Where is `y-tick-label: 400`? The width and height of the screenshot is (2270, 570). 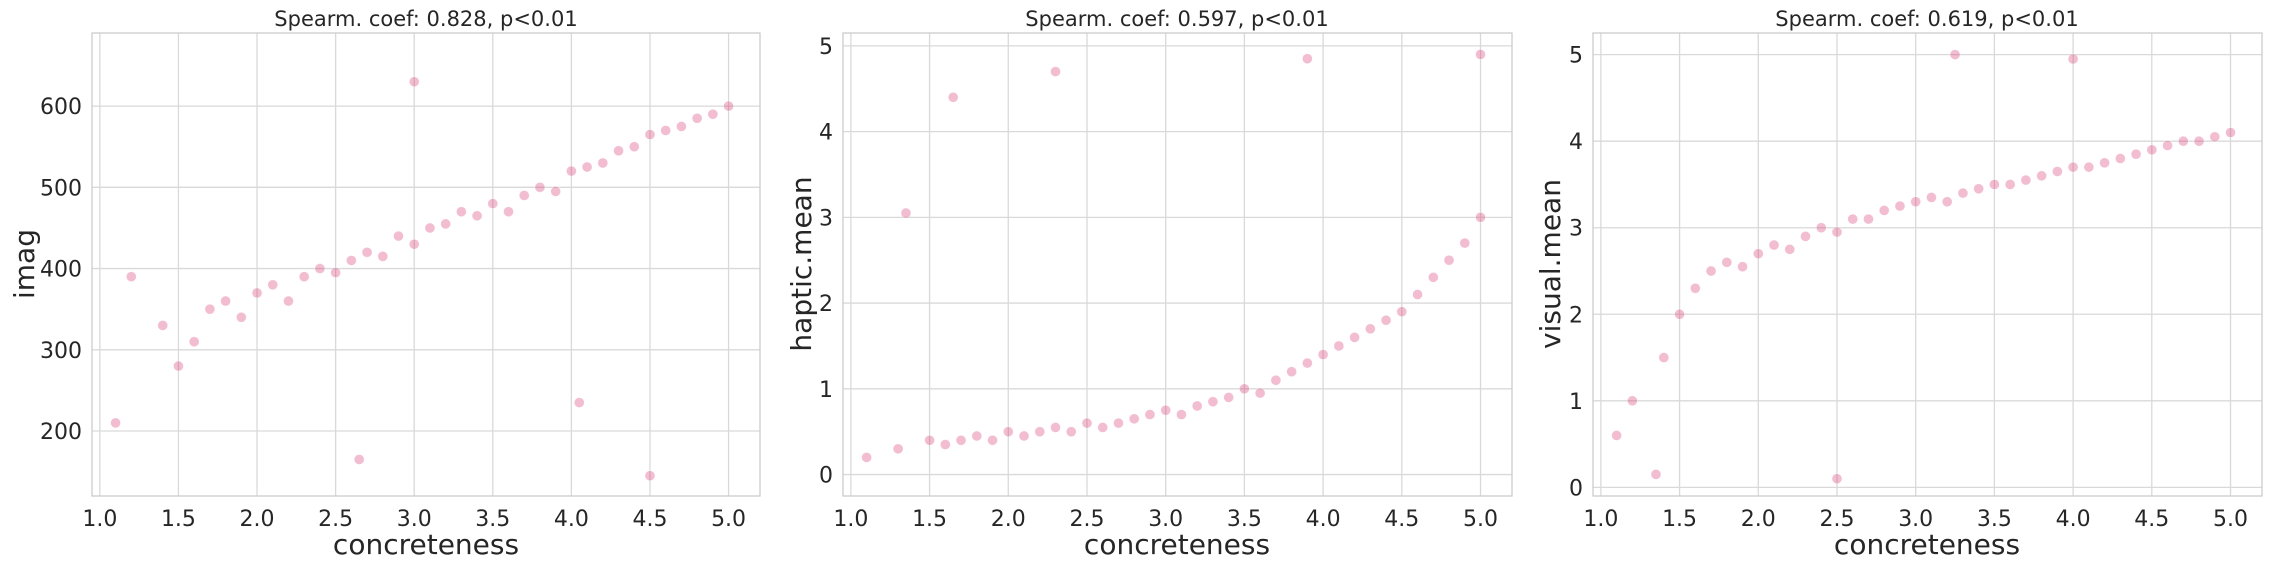 y-tick-label: 400 is located at coordinates (61, 270).